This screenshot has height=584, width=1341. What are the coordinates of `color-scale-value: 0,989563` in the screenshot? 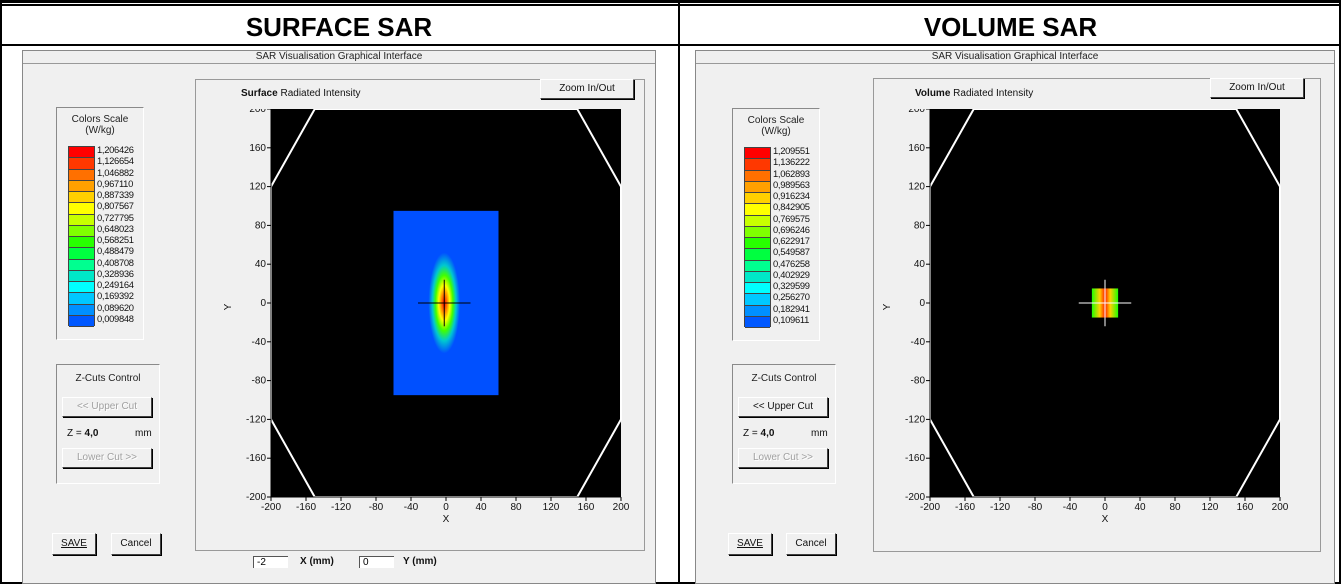 It's located at (791, 184).